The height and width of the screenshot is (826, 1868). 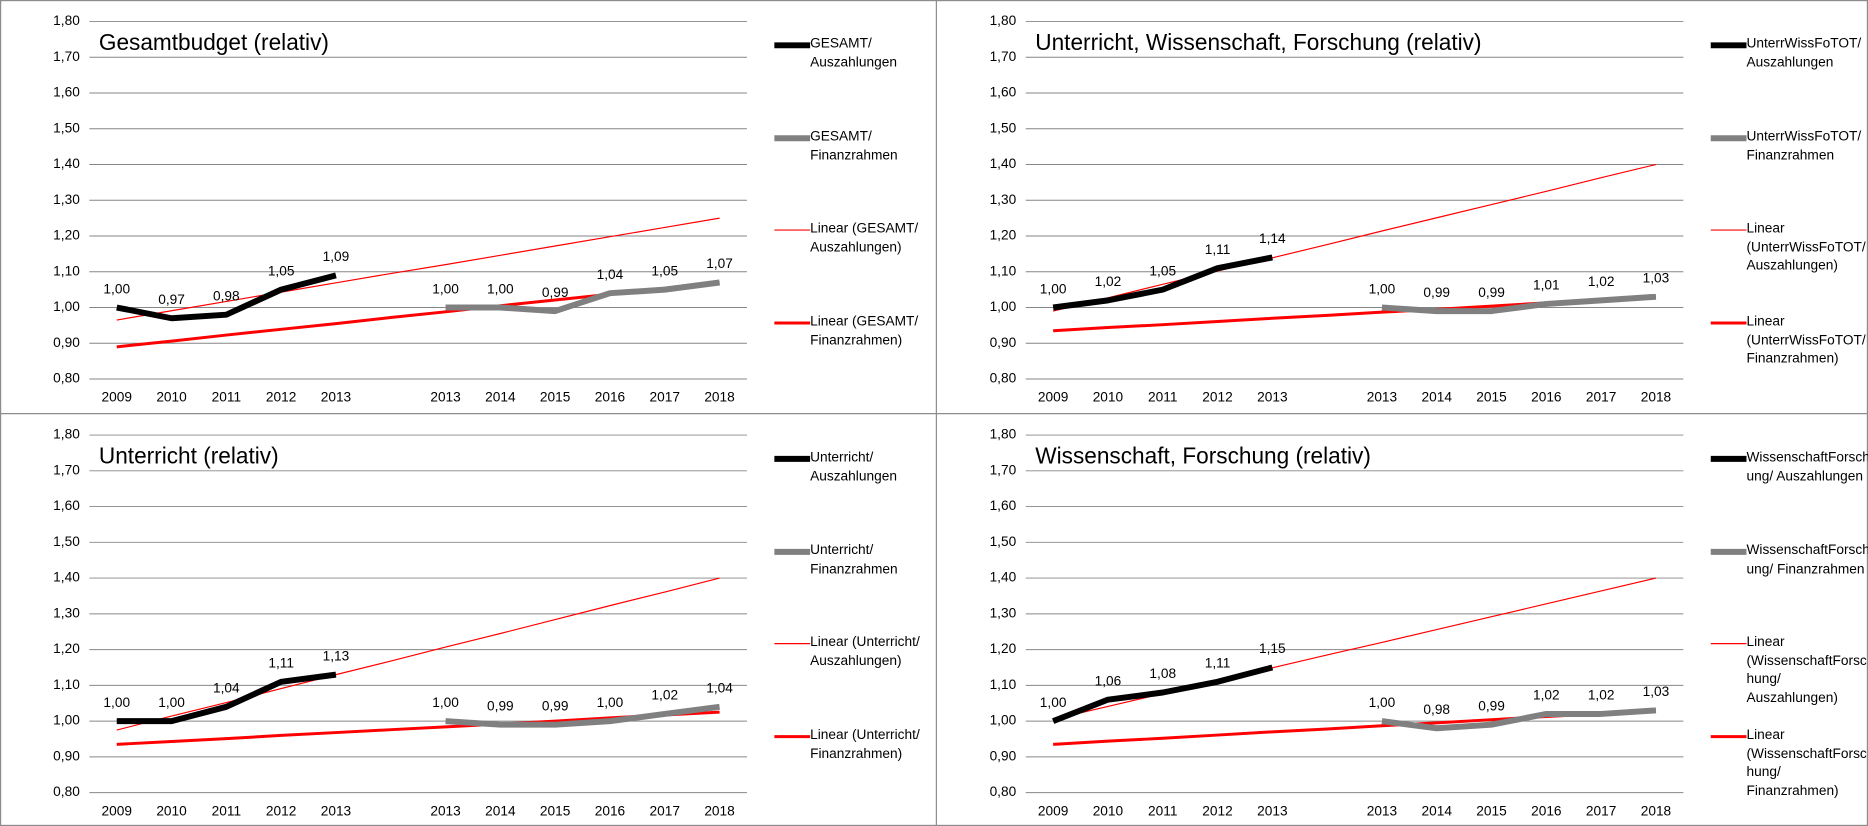 I want to click on data-label: 1,15, so click(x=1272, y=648).